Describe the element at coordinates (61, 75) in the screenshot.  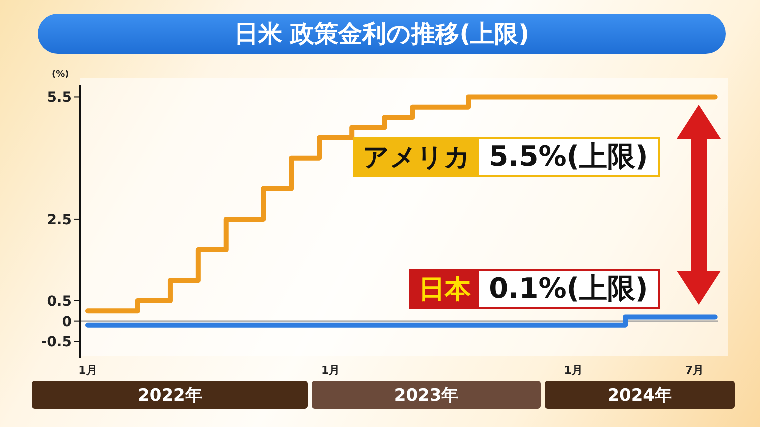
I see `y-axis-title: (%)` at that location.